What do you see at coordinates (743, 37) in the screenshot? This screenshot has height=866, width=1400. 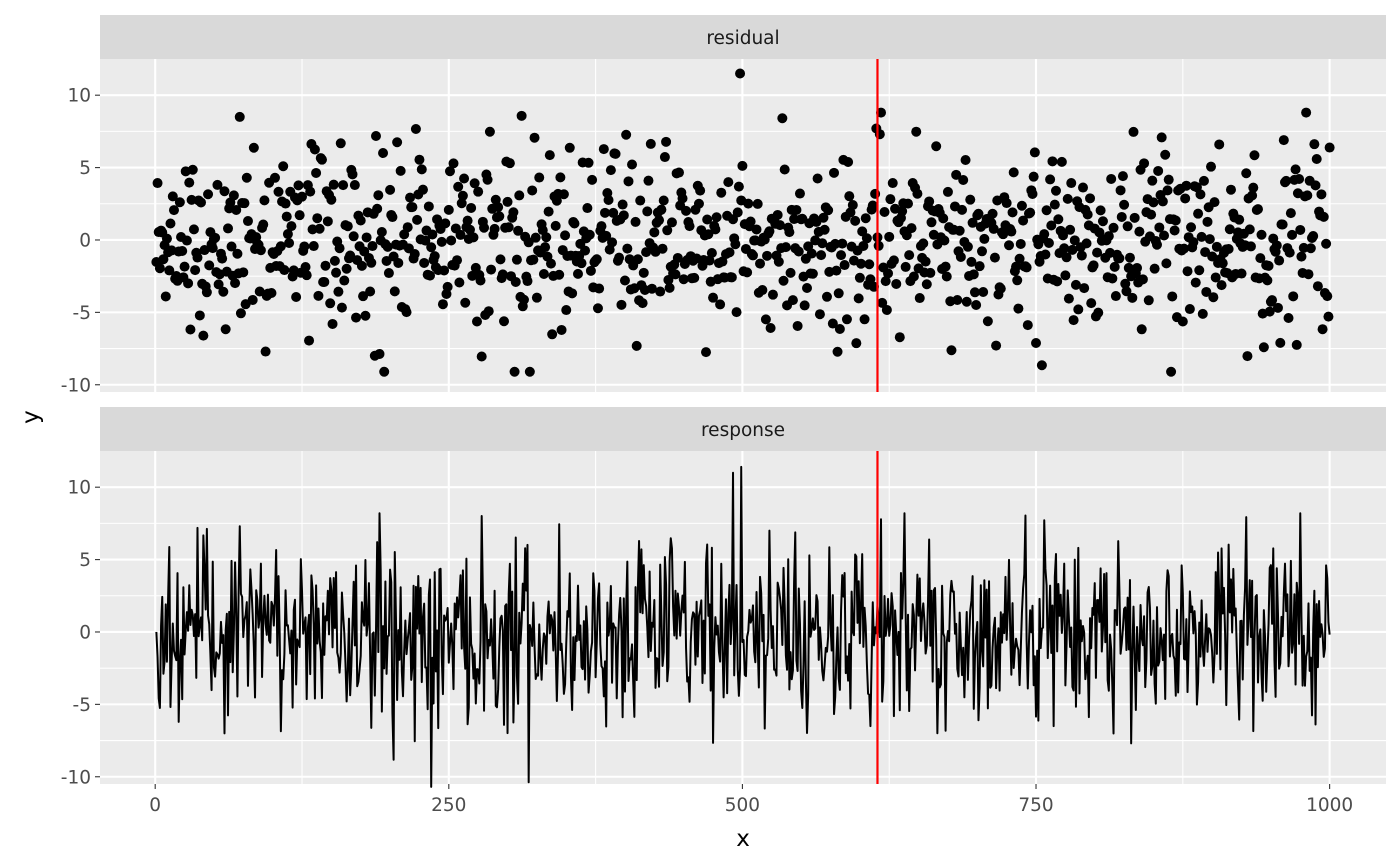 I see `strip-residual` at bounding box center [743, 37].